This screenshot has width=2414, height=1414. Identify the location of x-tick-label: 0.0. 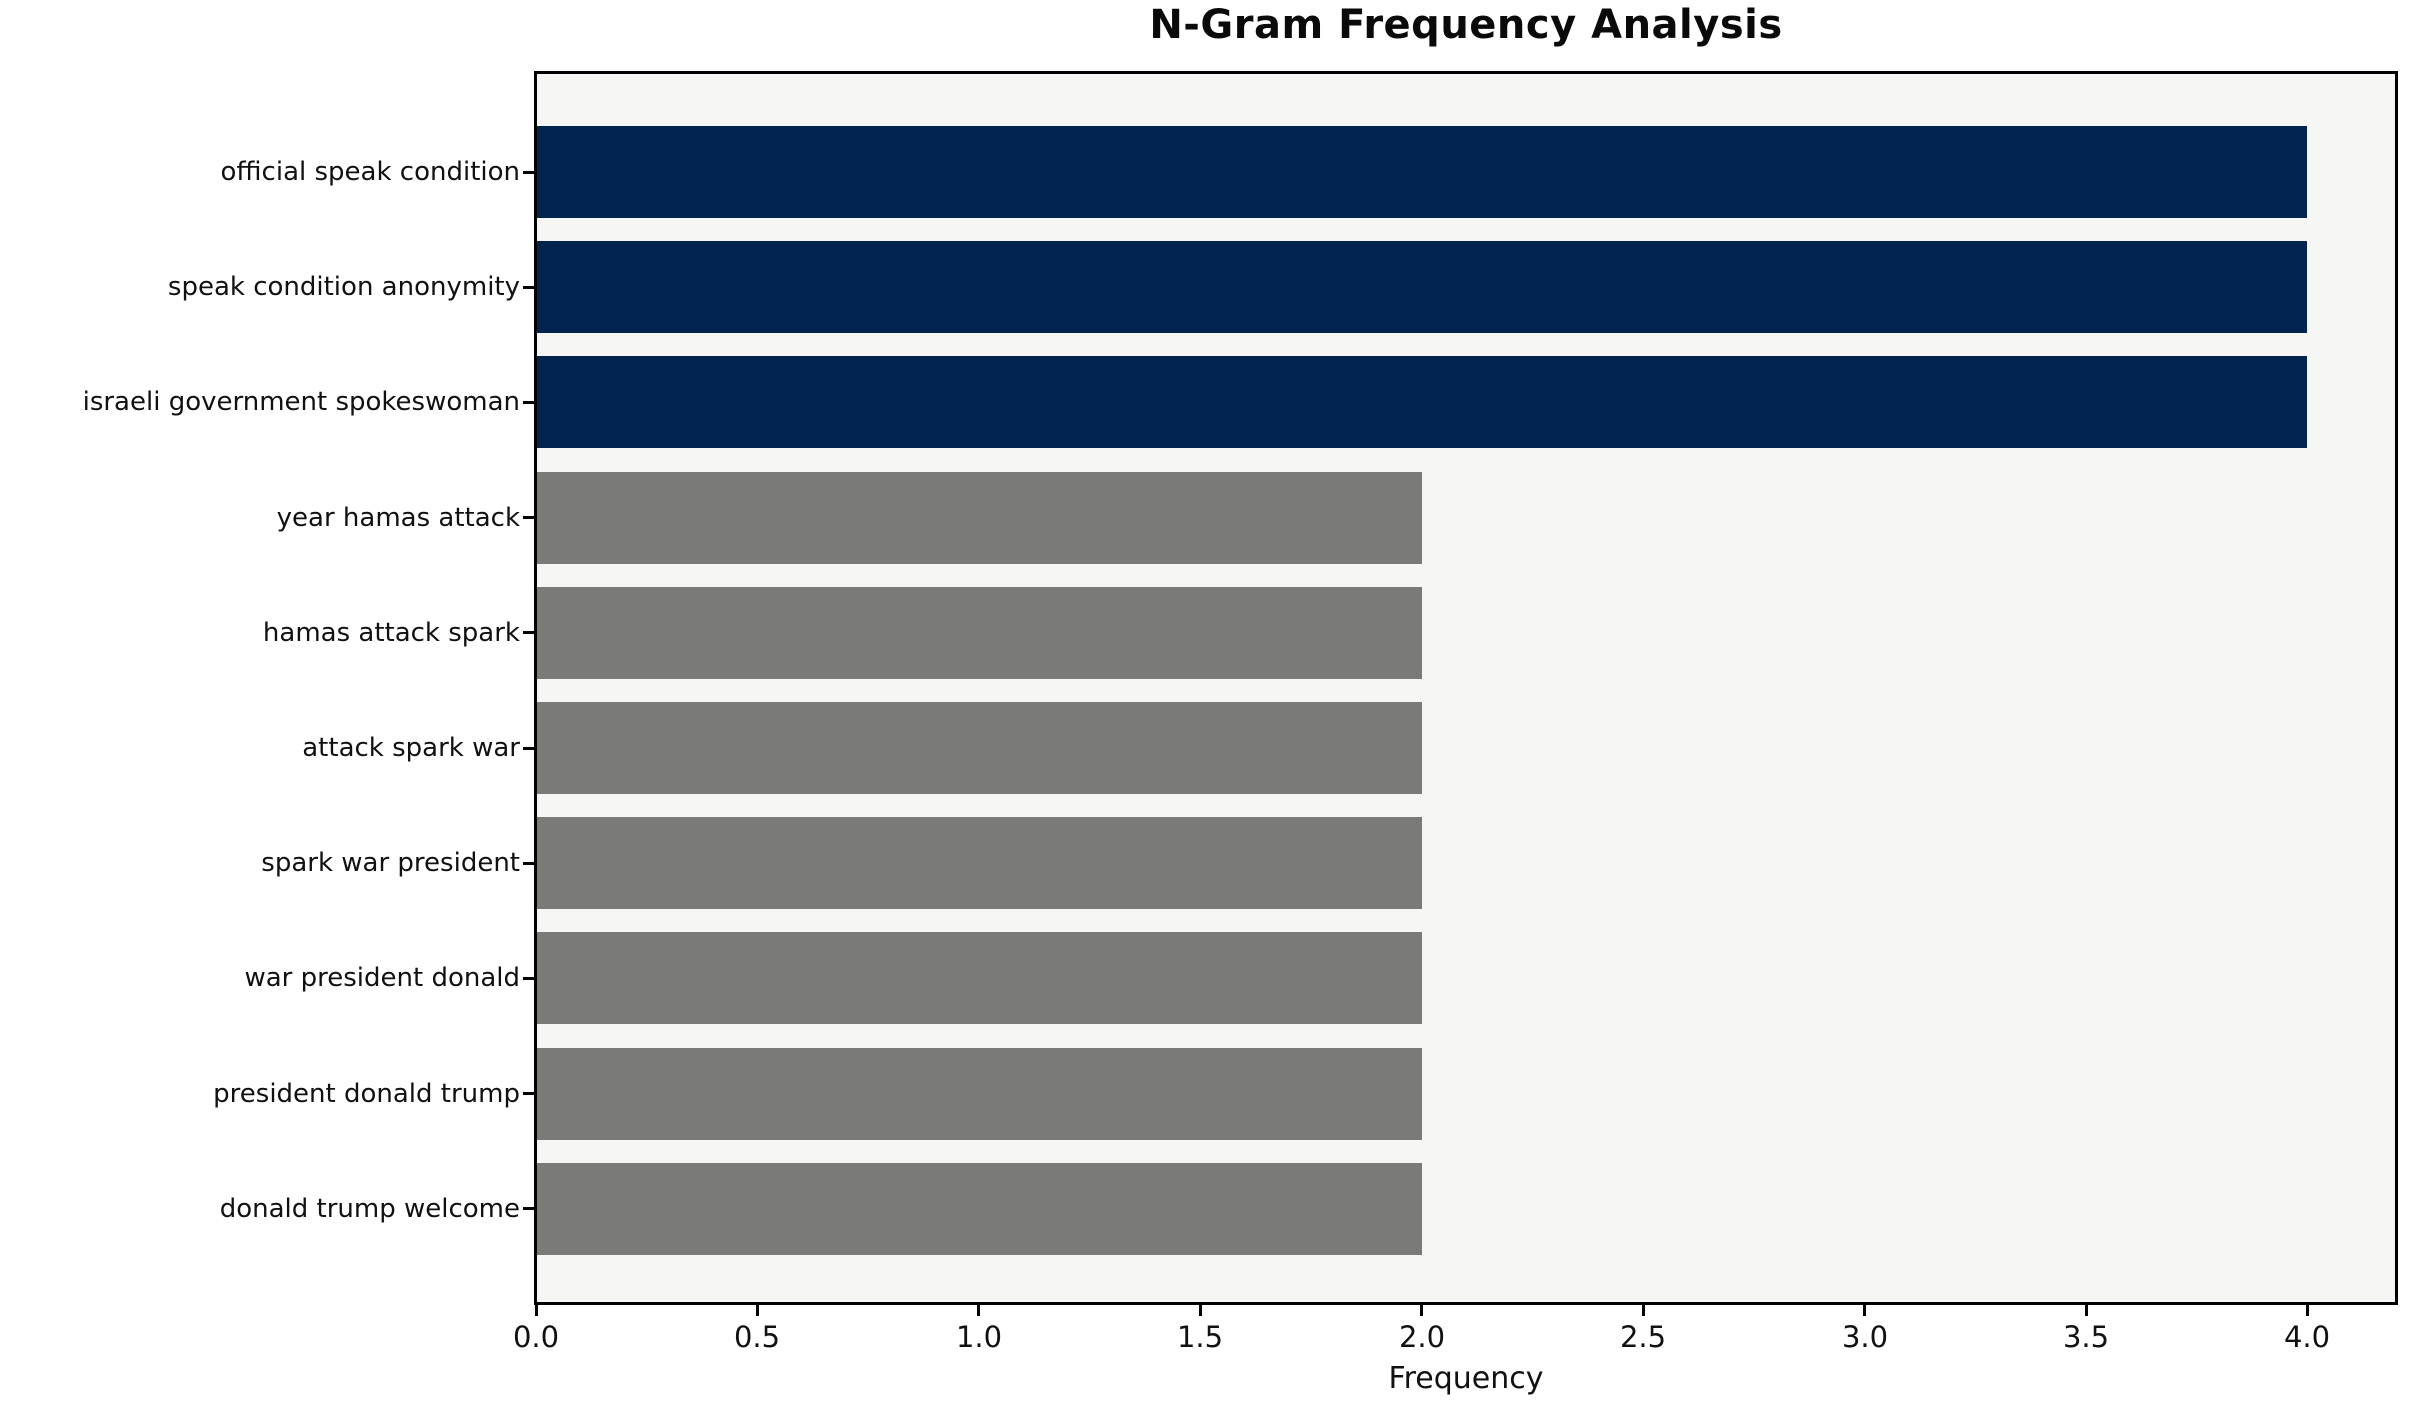
(536, 1337).